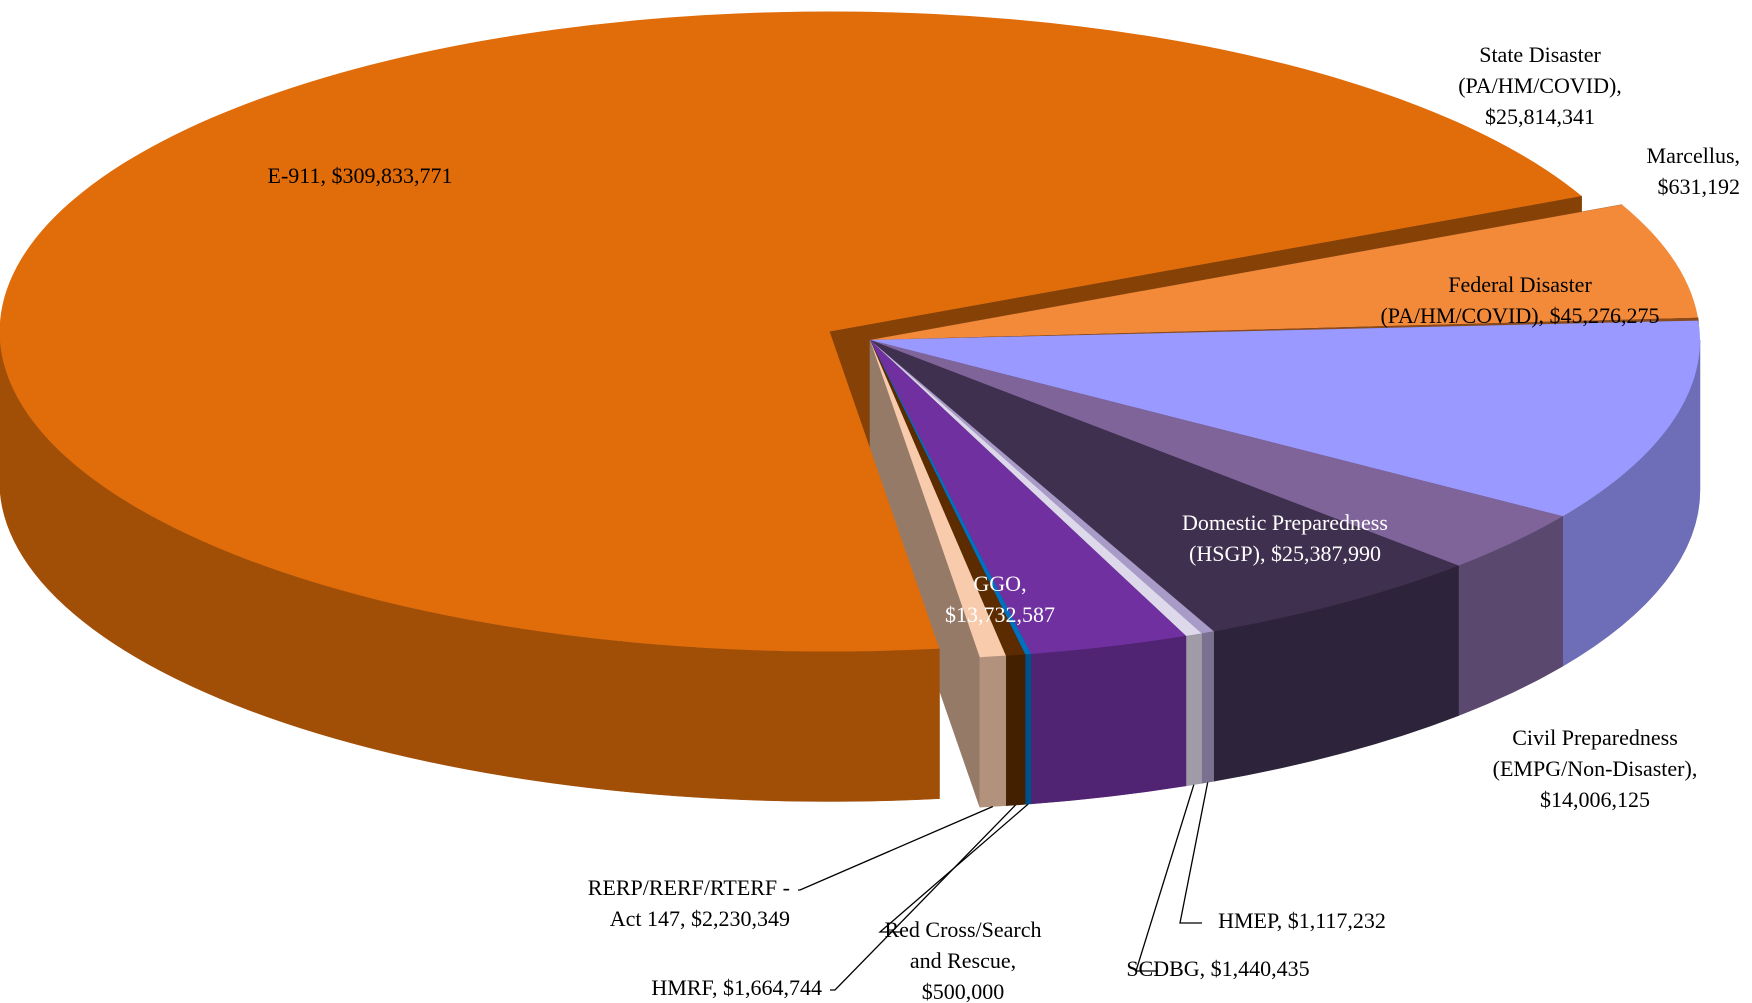  What do you see at coordinates (963, 991) in the screenshot?
I see `label-line: $500,000` at bounding box center [963, 991].